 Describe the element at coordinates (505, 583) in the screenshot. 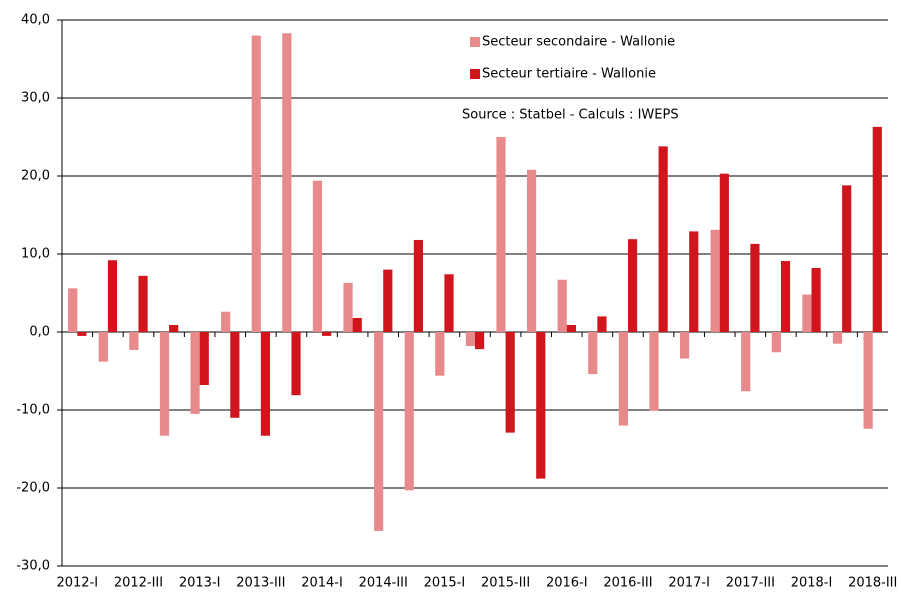

I see `x-tick-label: 2015-III` at that location.